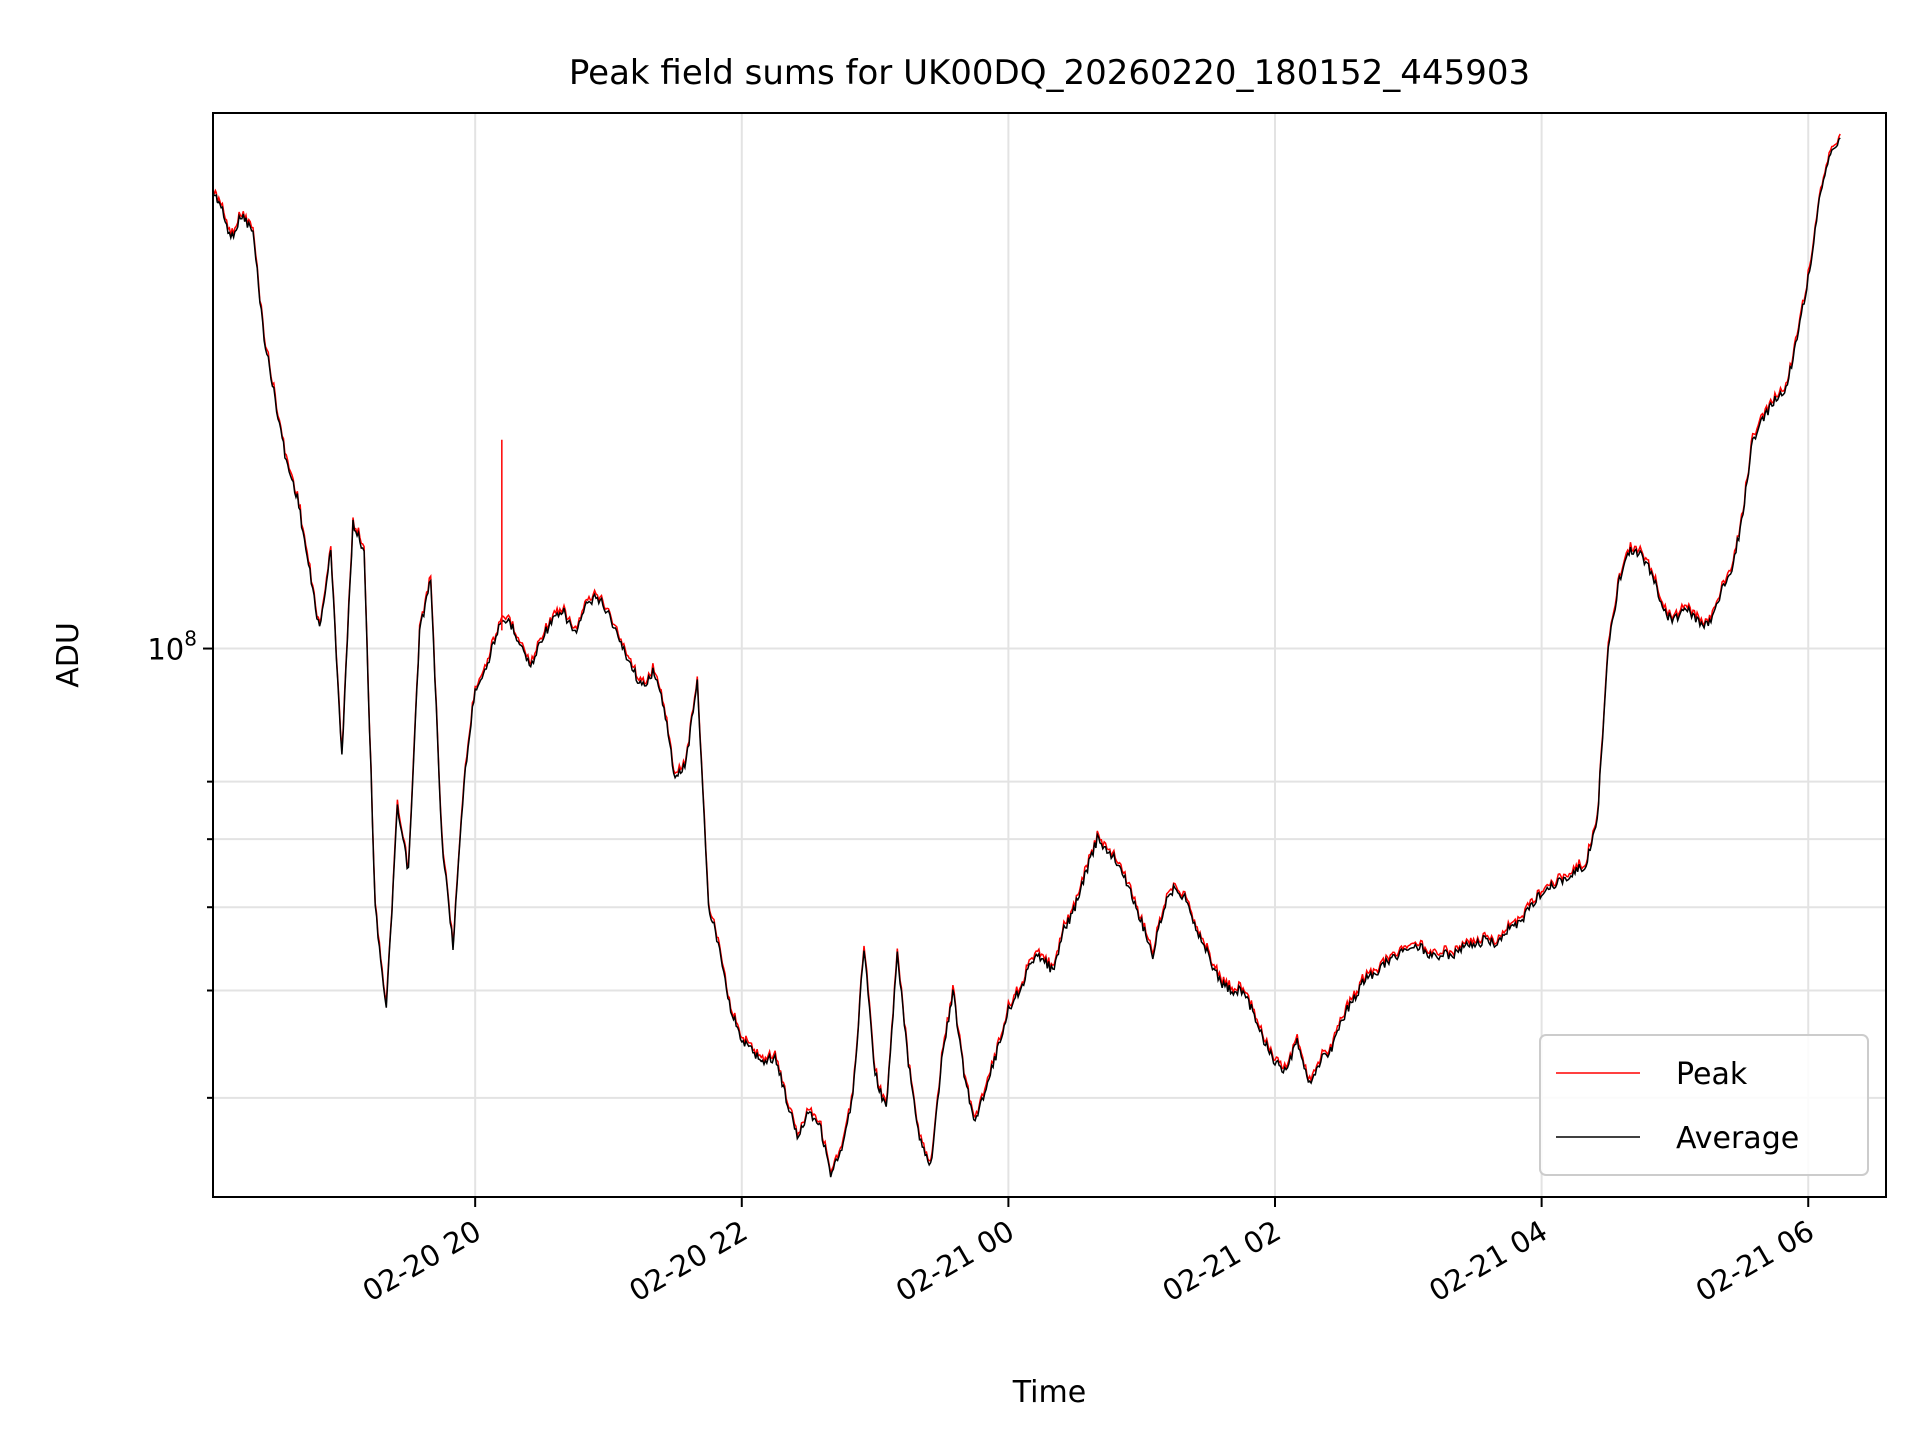 The width and height of the screenshot is (1920, 1445). I want to click on x-tick-label: 02-21 02, so click(1222, 1261).